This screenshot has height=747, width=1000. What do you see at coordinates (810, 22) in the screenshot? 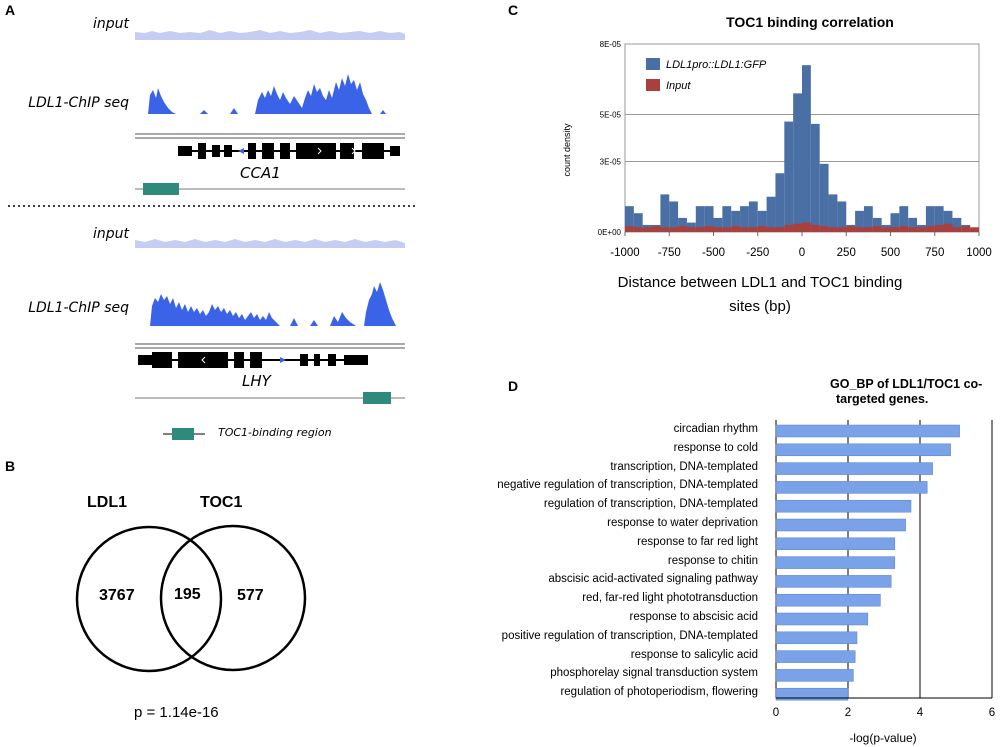
I see `chart-c-title: TOC1 binding correlation` at bounding box center [810, 22].